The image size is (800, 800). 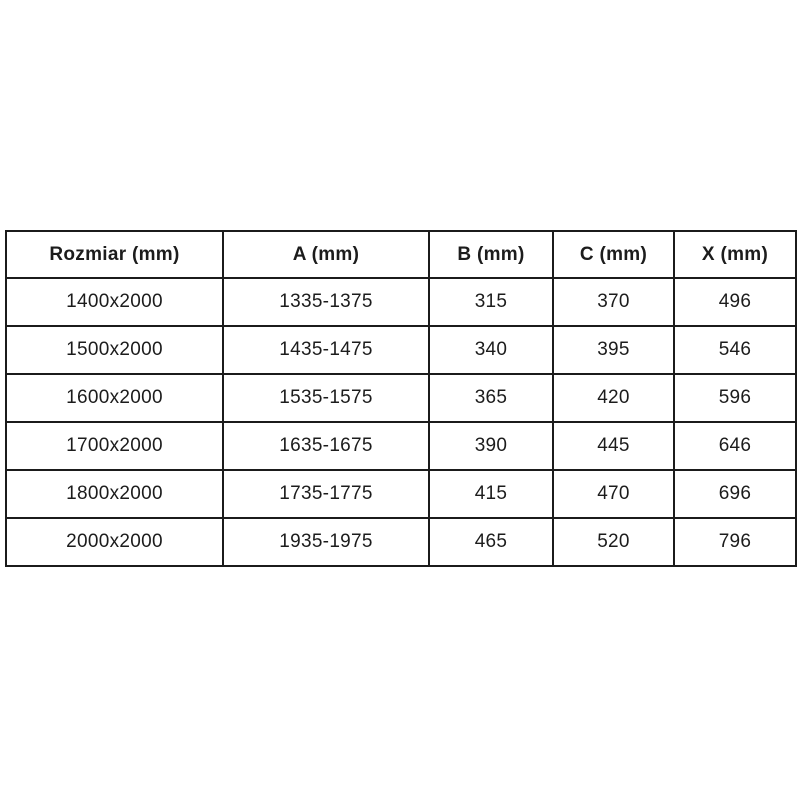 What do you see at coordinates (114, 254) in the screenshot?
I see `column-header: Rozmiar (mm)` at bounding box center [114, 254].